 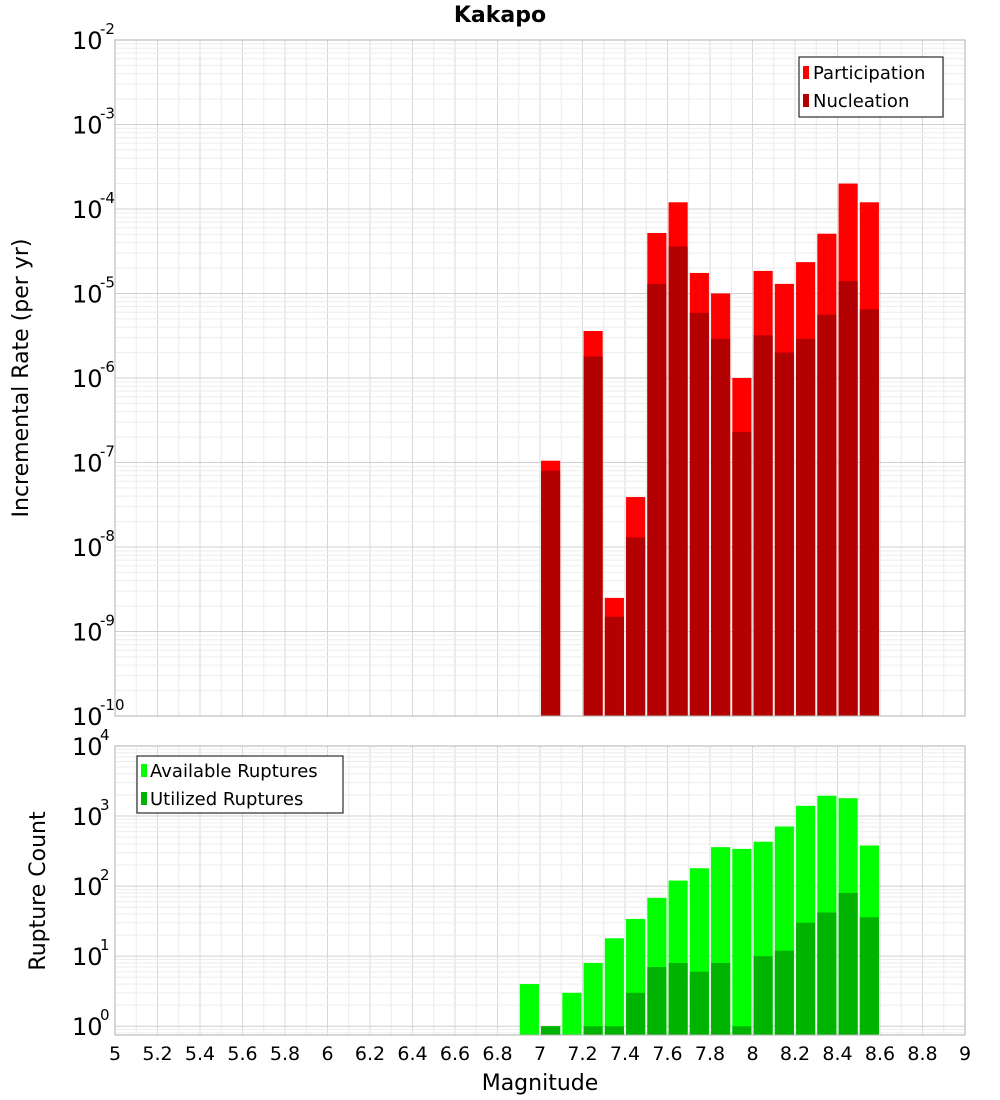 I want to click on x-tick-label: 8.4, so click(x=837, y=1054).